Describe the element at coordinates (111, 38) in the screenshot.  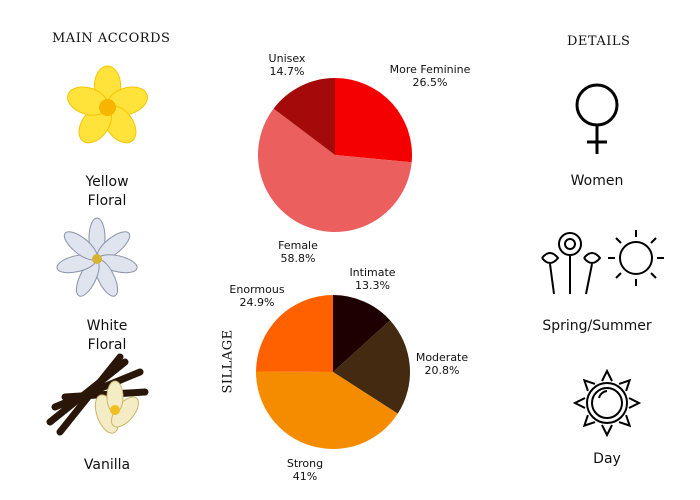
I see `main-accords-title: MAIN ACCORDS` at that location.